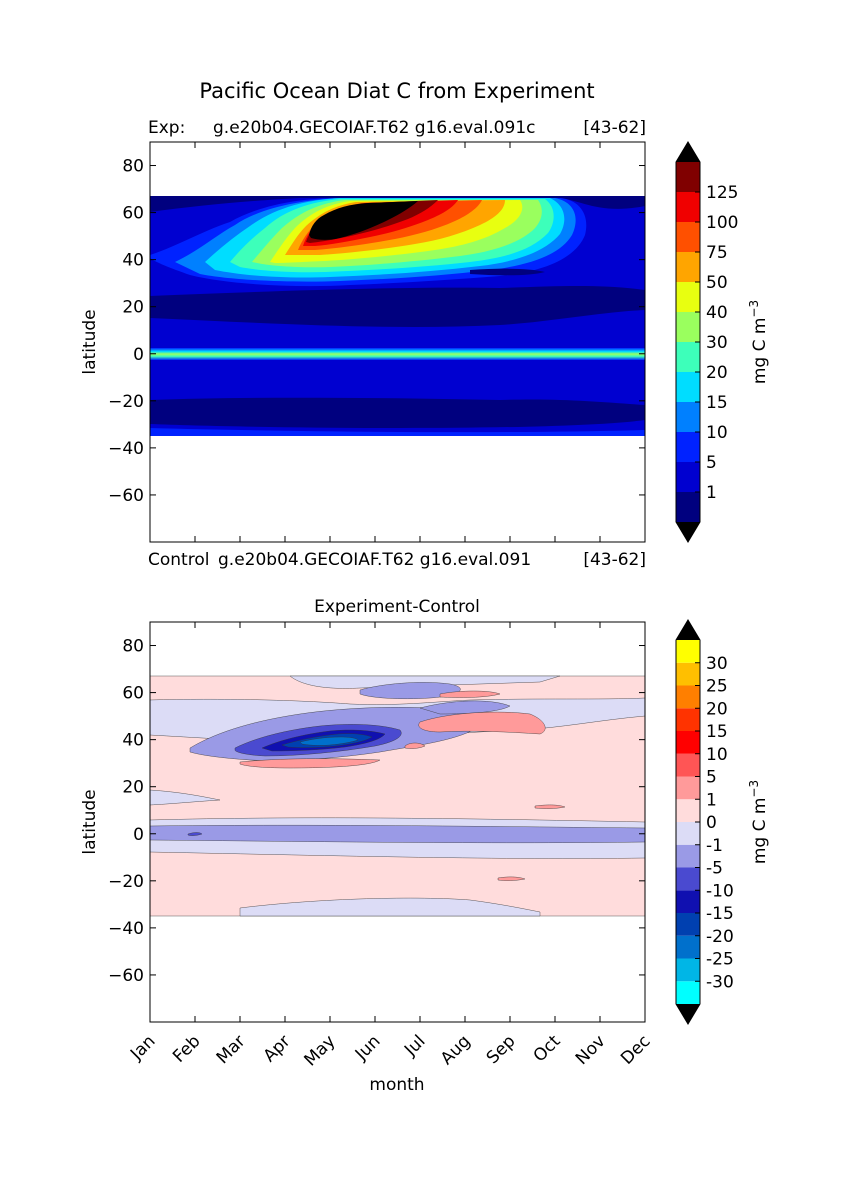  I want to click on bottom-strong-core, so click(329, 741).